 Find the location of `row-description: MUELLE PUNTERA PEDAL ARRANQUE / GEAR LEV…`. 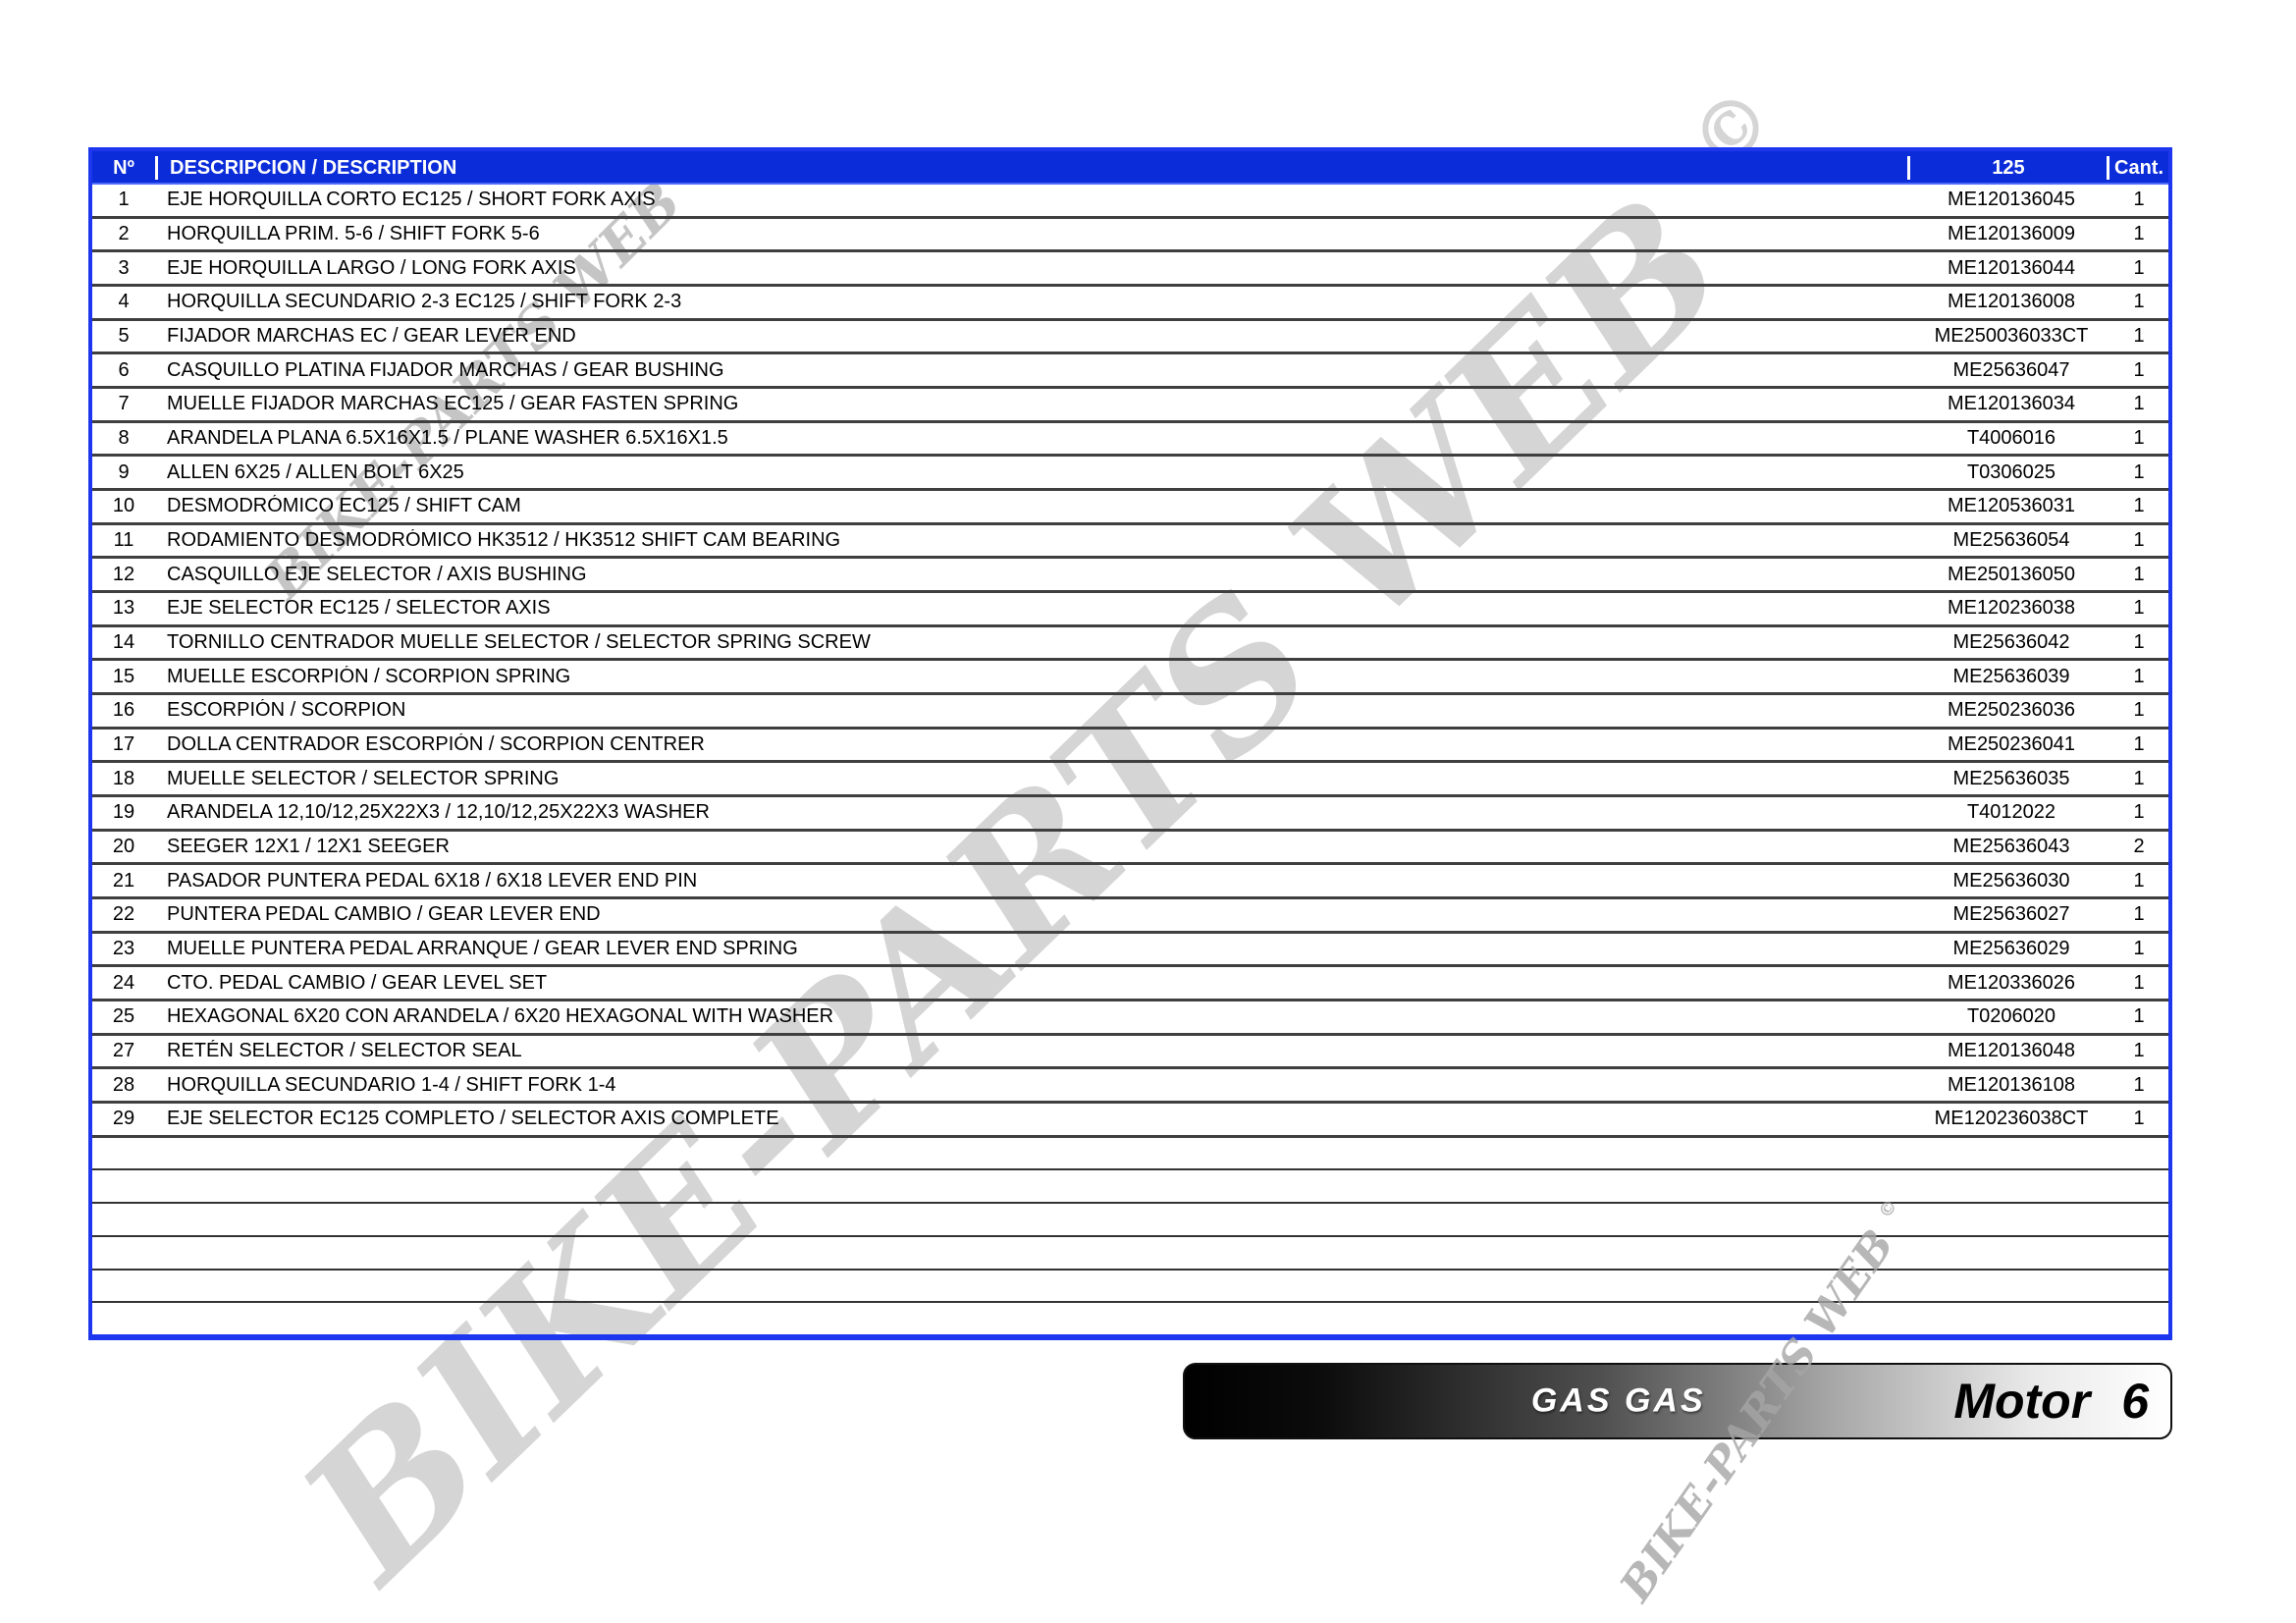

row-description: MUELLE PUNTERA PEDAL ARRANQUE / GEAR LEV… is located at coordinates (483, 949).